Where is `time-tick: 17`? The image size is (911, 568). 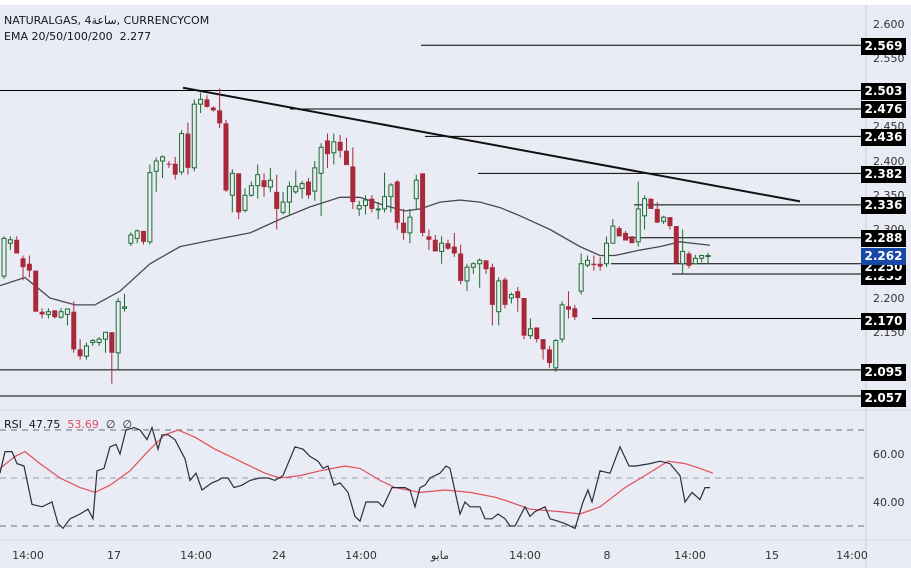 time-tick: 17 is located at coordinates (114, 555).